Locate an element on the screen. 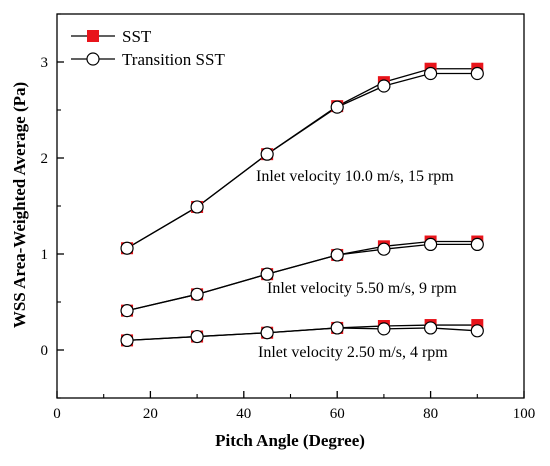  y-tick-label: 2 is located at coordinates (45, 159).